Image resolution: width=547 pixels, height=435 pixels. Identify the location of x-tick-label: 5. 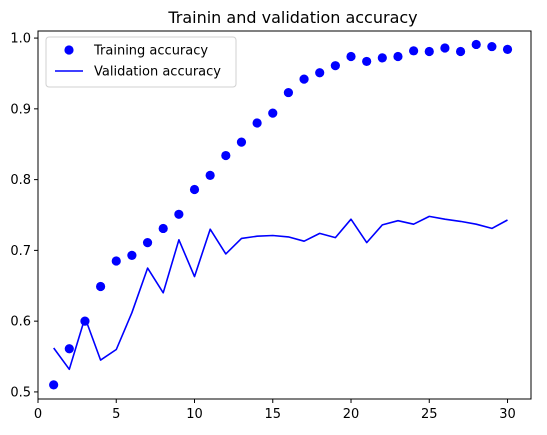
(116, 414).